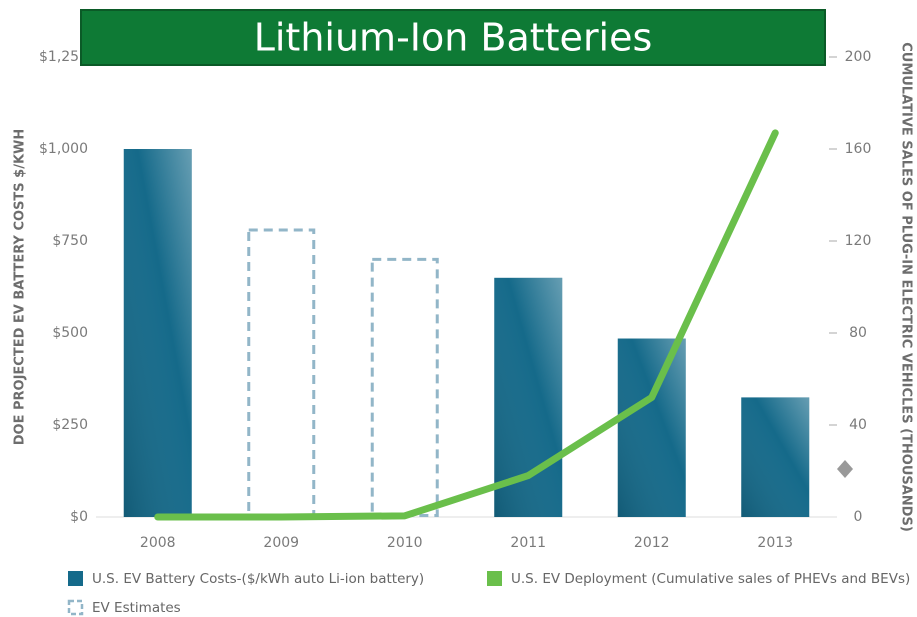 Image resolution: width=917 pixels, height=617 pixels. What do you see at coordinates (63, 57) in the screenshot?
I see `y-tick-label: $1,250` at bounding box center [63, 57].